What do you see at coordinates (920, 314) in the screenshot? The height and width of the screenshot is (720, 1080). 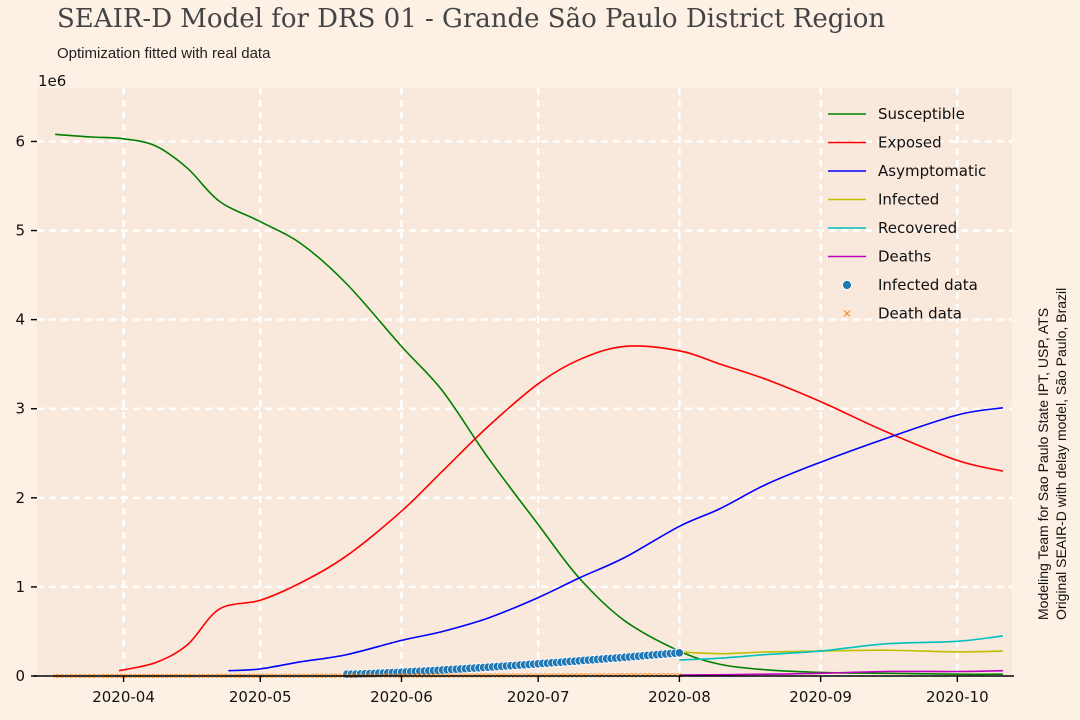 I see `legend-label: Death data` at bounding box center [920, 314].